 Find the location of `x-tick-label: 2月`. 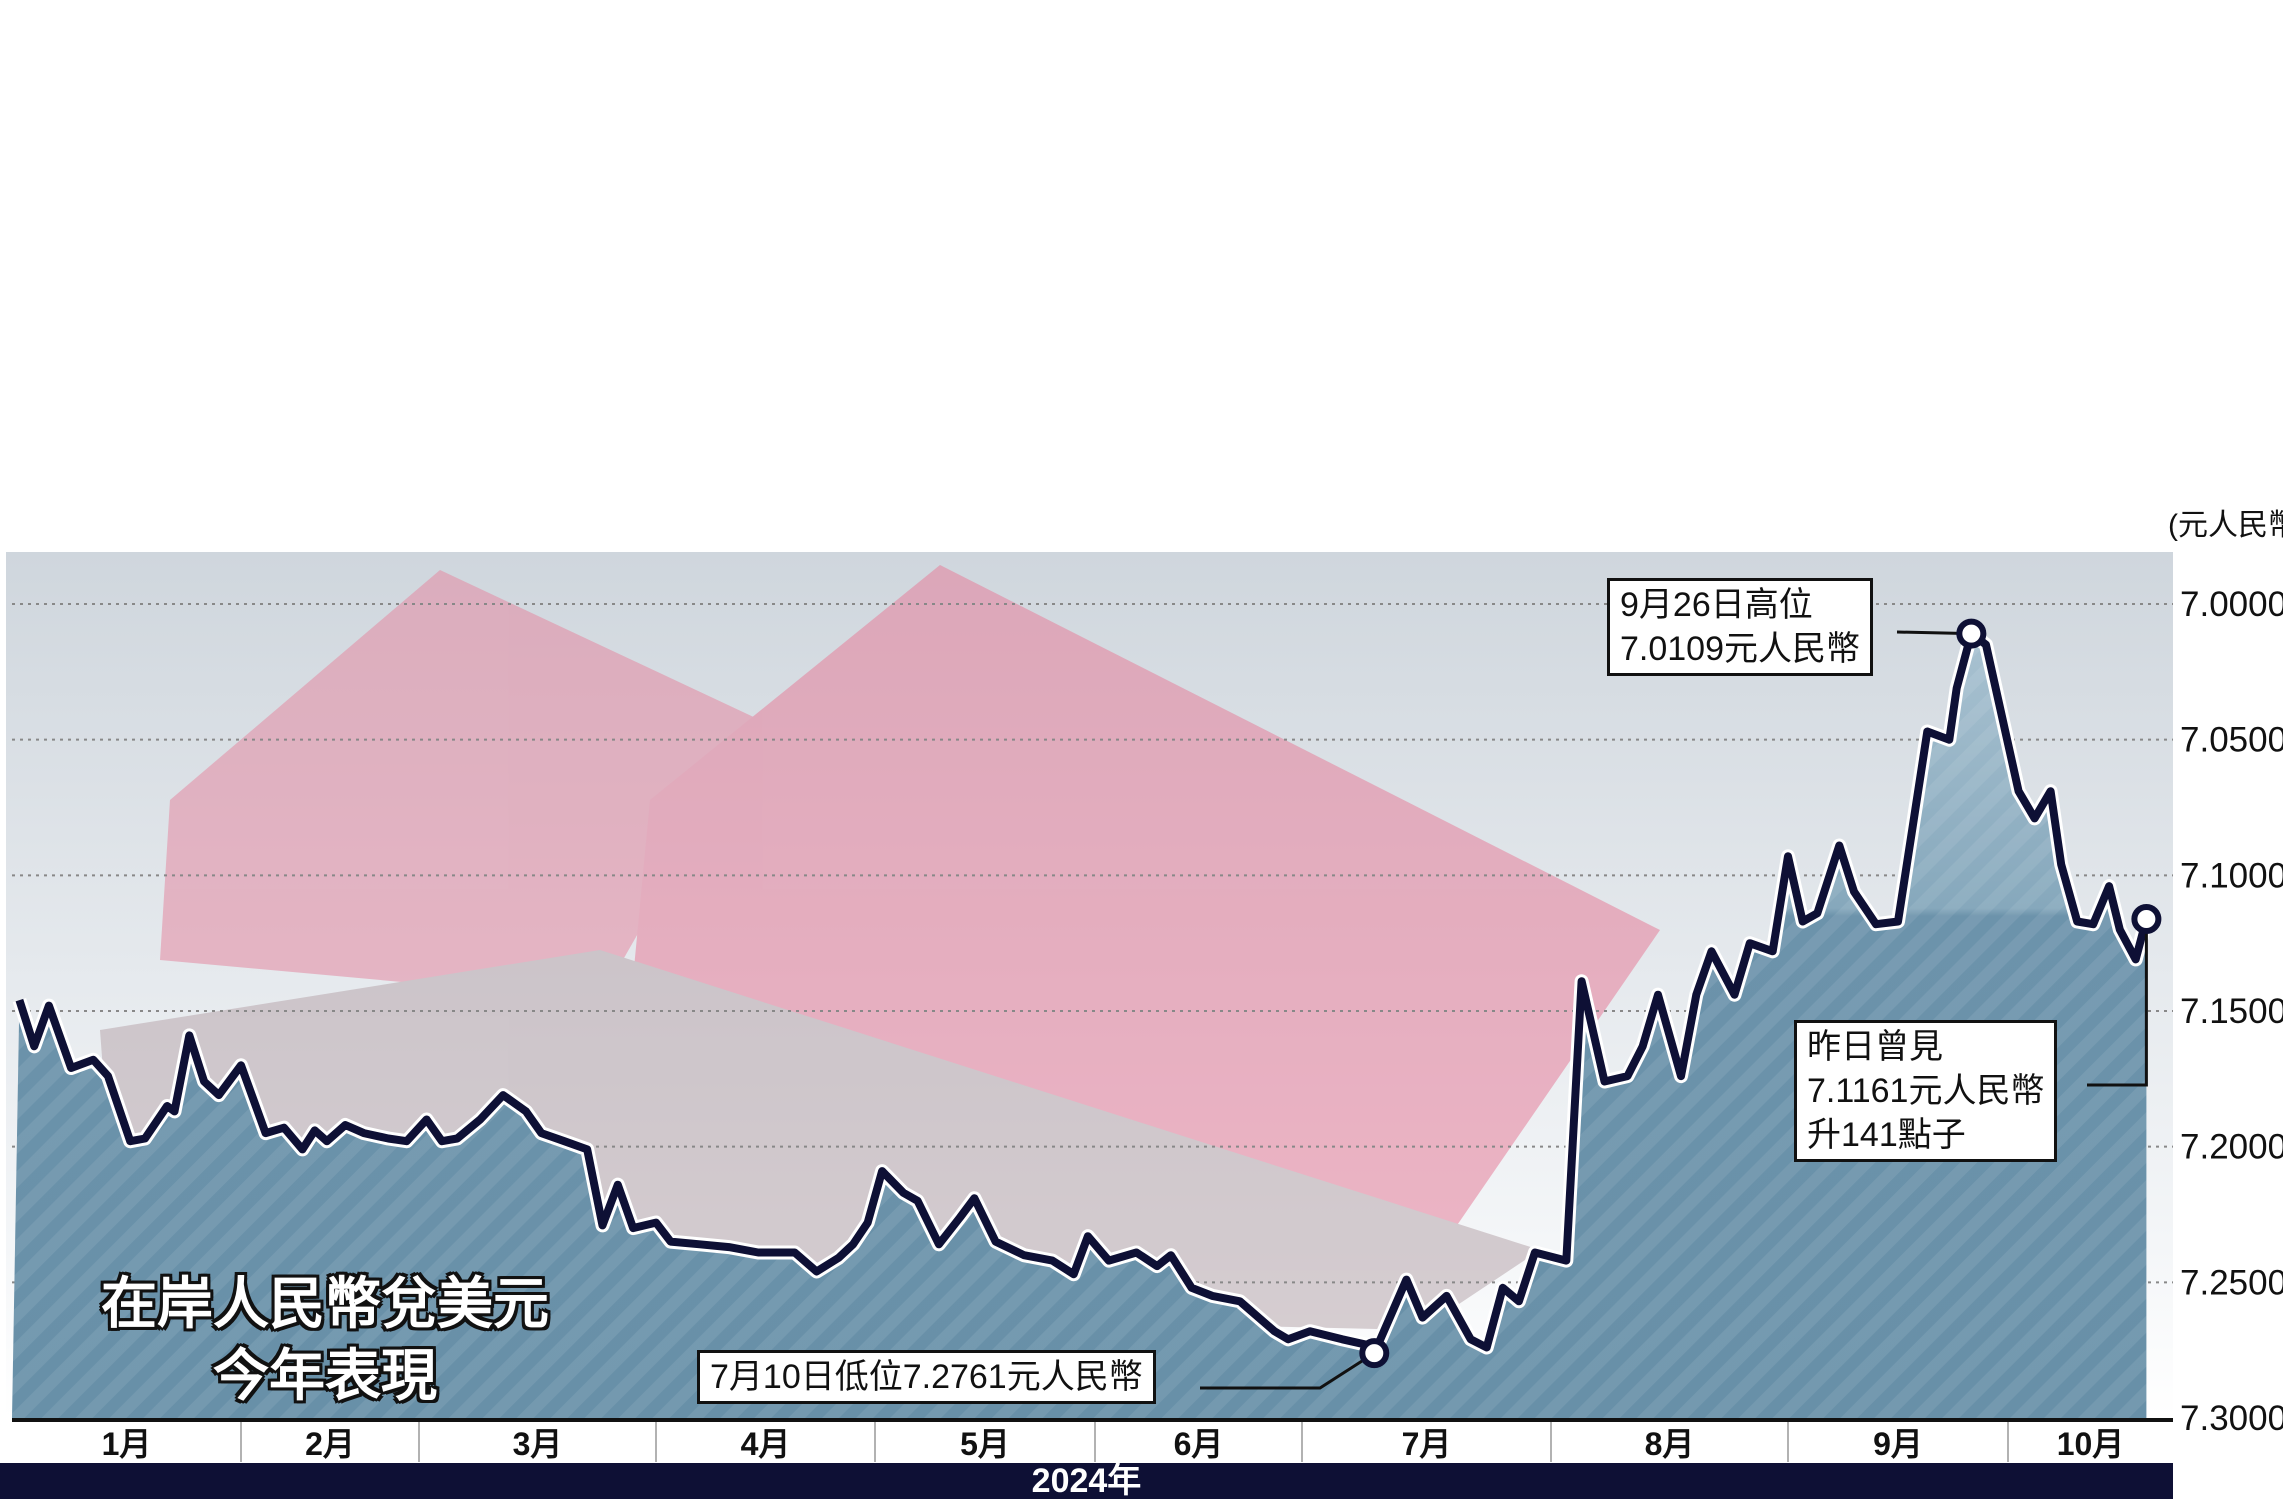

x-tick-label: 2月 is located at coordinates (330, 1444).